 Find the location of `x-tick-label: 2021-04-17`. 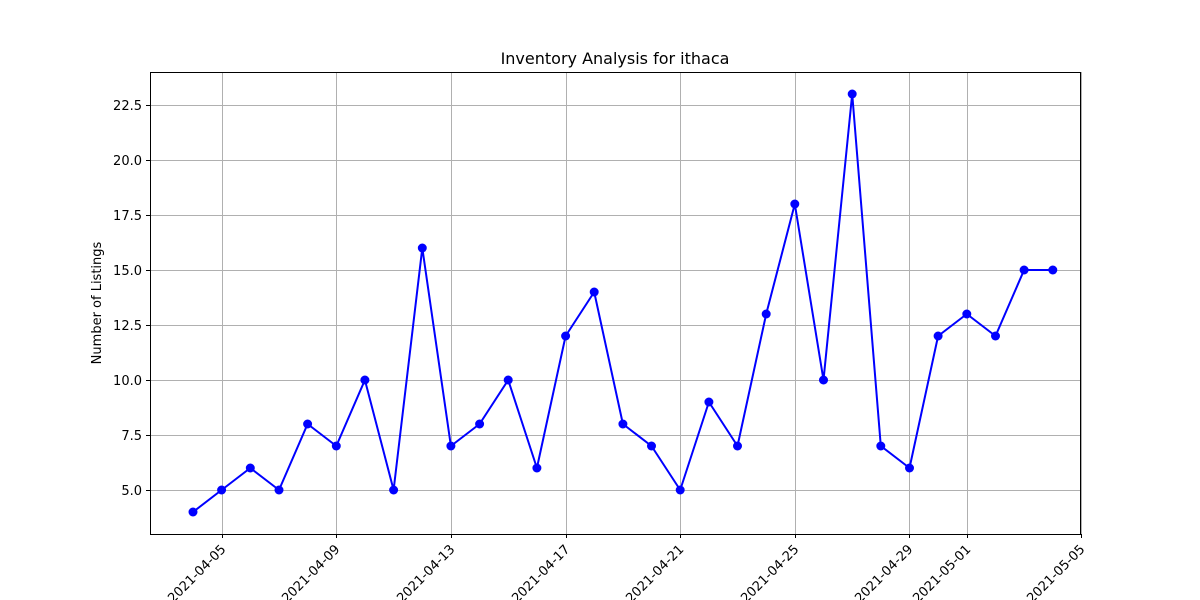

x-tick-label: 2021-04-17 is located at coordinates (541, 571).